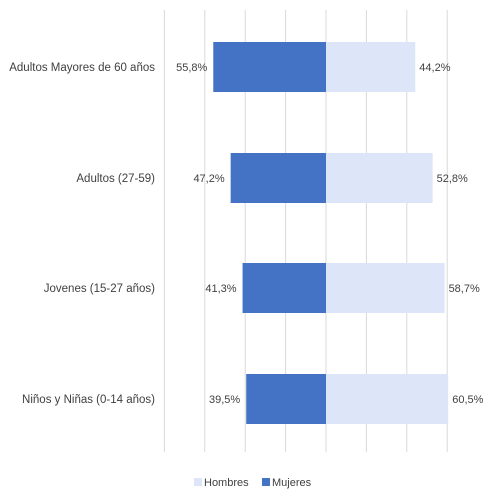 The height and width of the screenshot is (493, 487). Describe the element at coordinates (191, 68) in the screenshot. I see `value-label-mujeres: 55,8%` at that location.